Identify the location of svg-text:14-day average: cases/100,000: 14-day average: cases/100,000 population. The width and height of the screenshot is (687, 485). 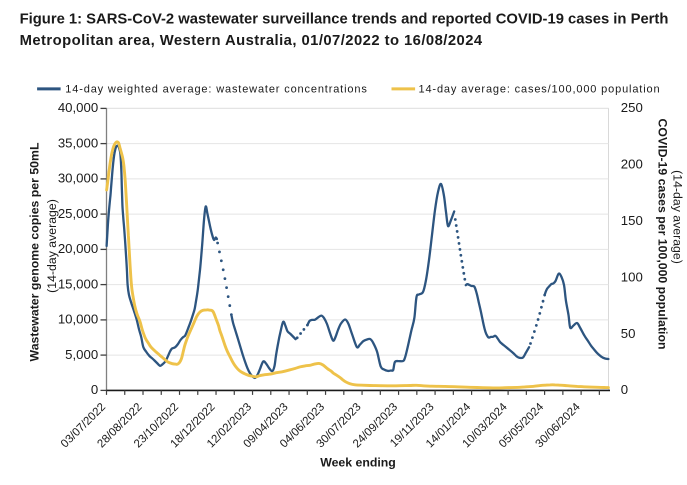
(540, 90).